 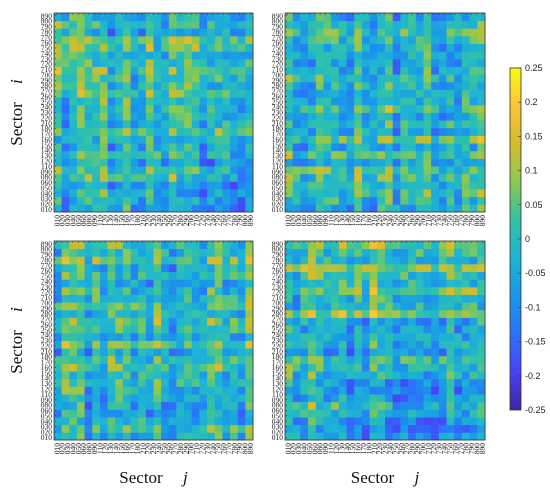 I want to click on x-tick-label: 030, so click(x=298, y=221).